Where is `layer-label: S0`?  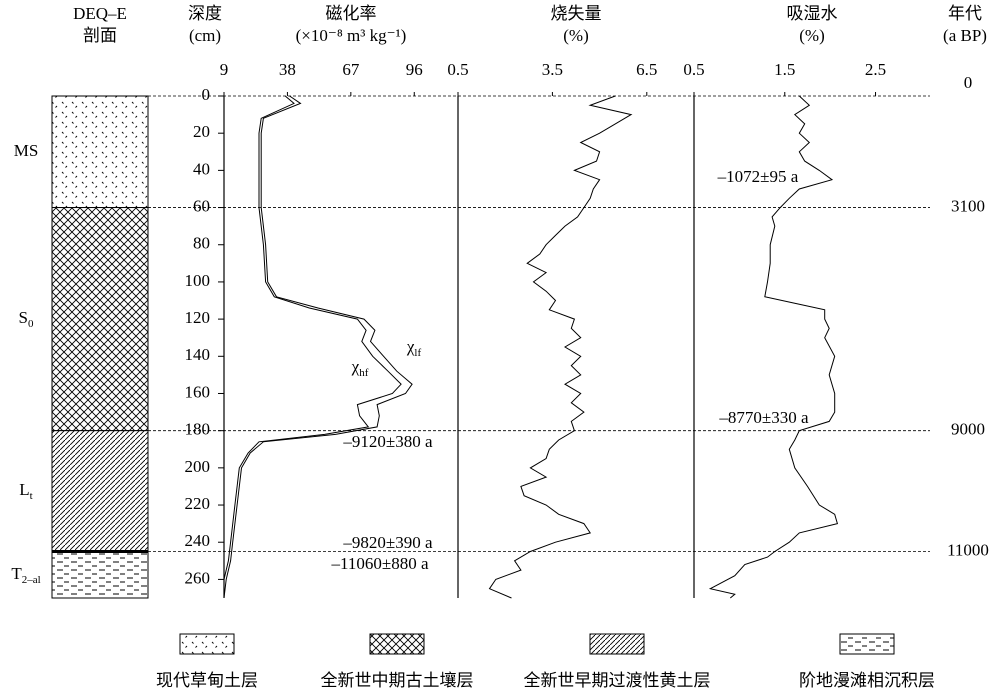
layer-label: S0 is located at coordinates (26, 319).